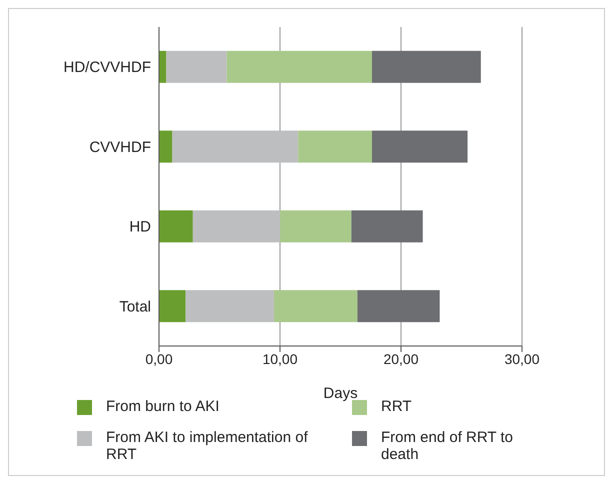  What do you see at coordinates (280, 358) in the screenshot?
I see `x-tick-label: 10,00` at bounding box center [280, 358].